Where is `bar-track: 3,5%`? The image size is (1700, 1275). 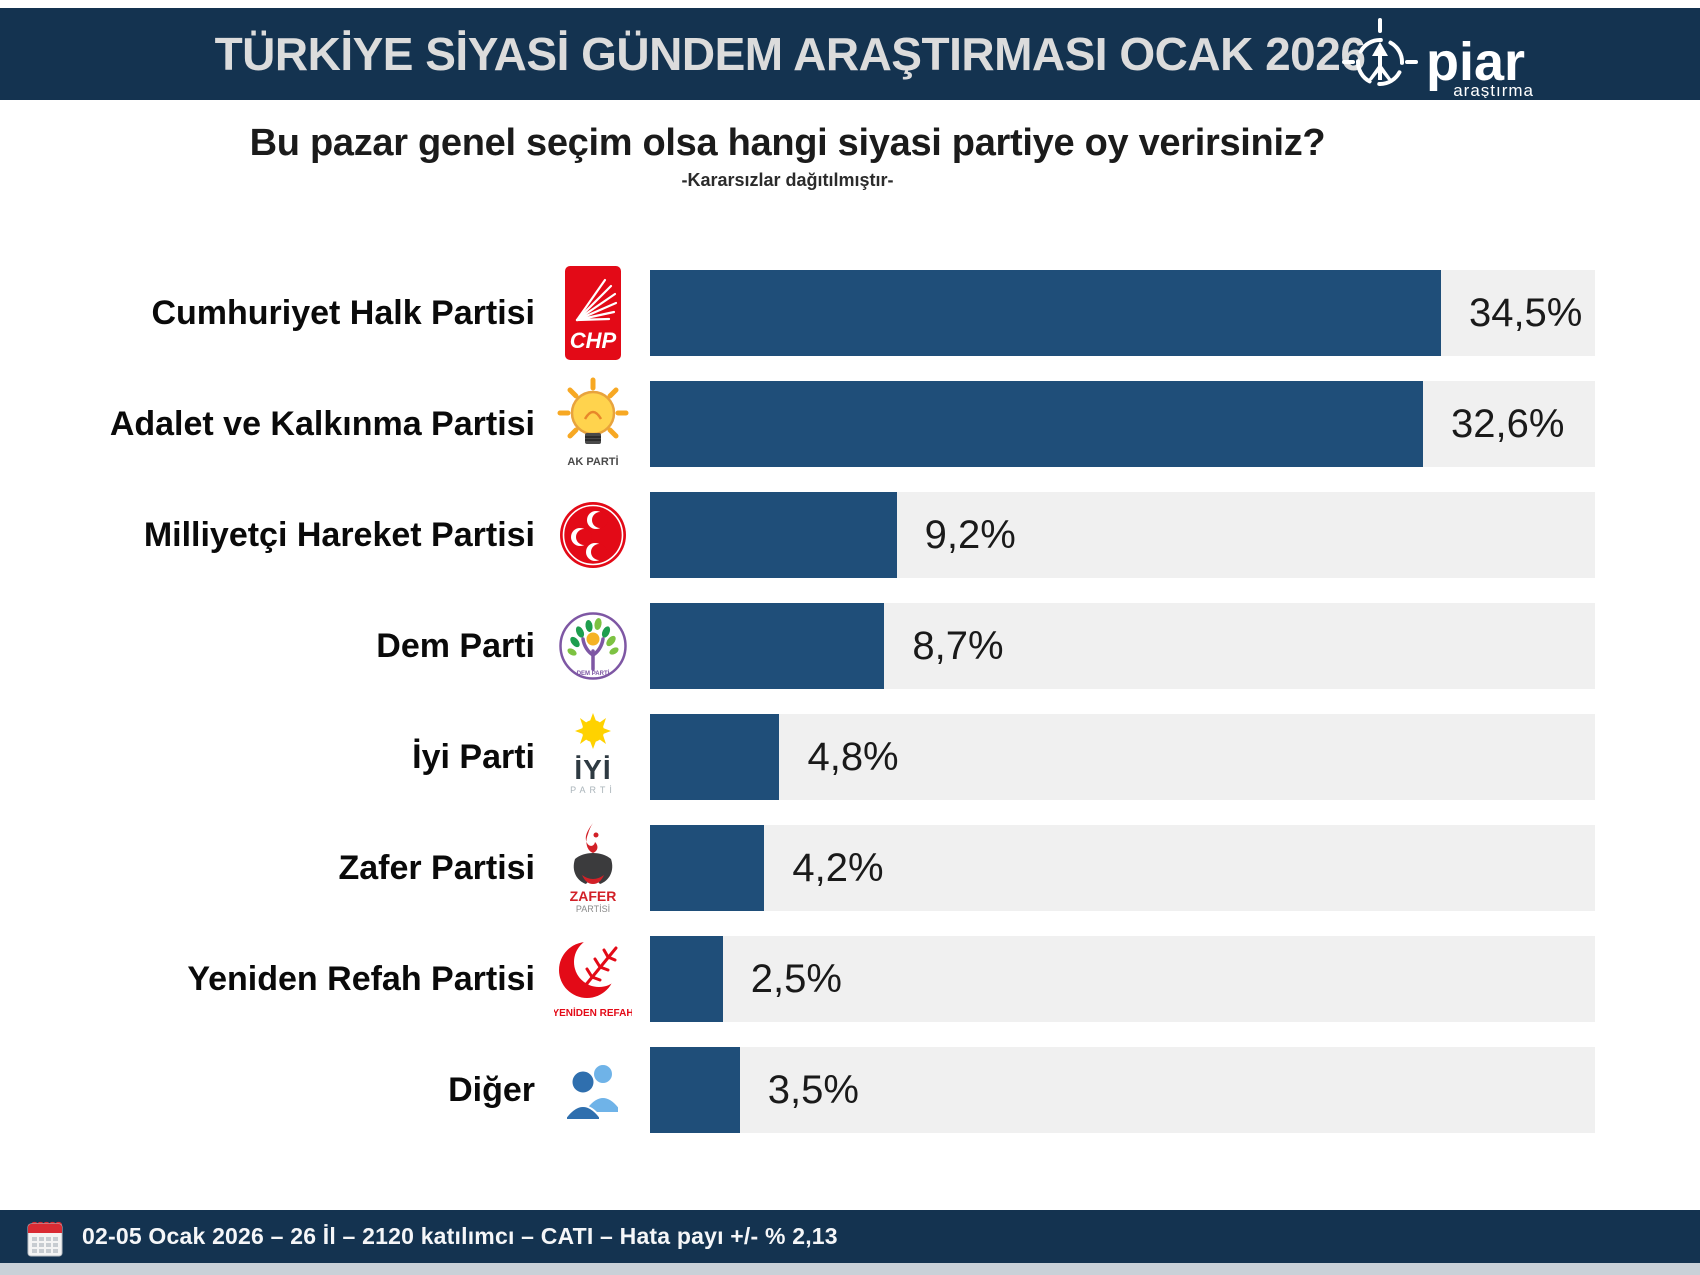 bar-track: 3,5% is located at coordinates (1122, 1090).